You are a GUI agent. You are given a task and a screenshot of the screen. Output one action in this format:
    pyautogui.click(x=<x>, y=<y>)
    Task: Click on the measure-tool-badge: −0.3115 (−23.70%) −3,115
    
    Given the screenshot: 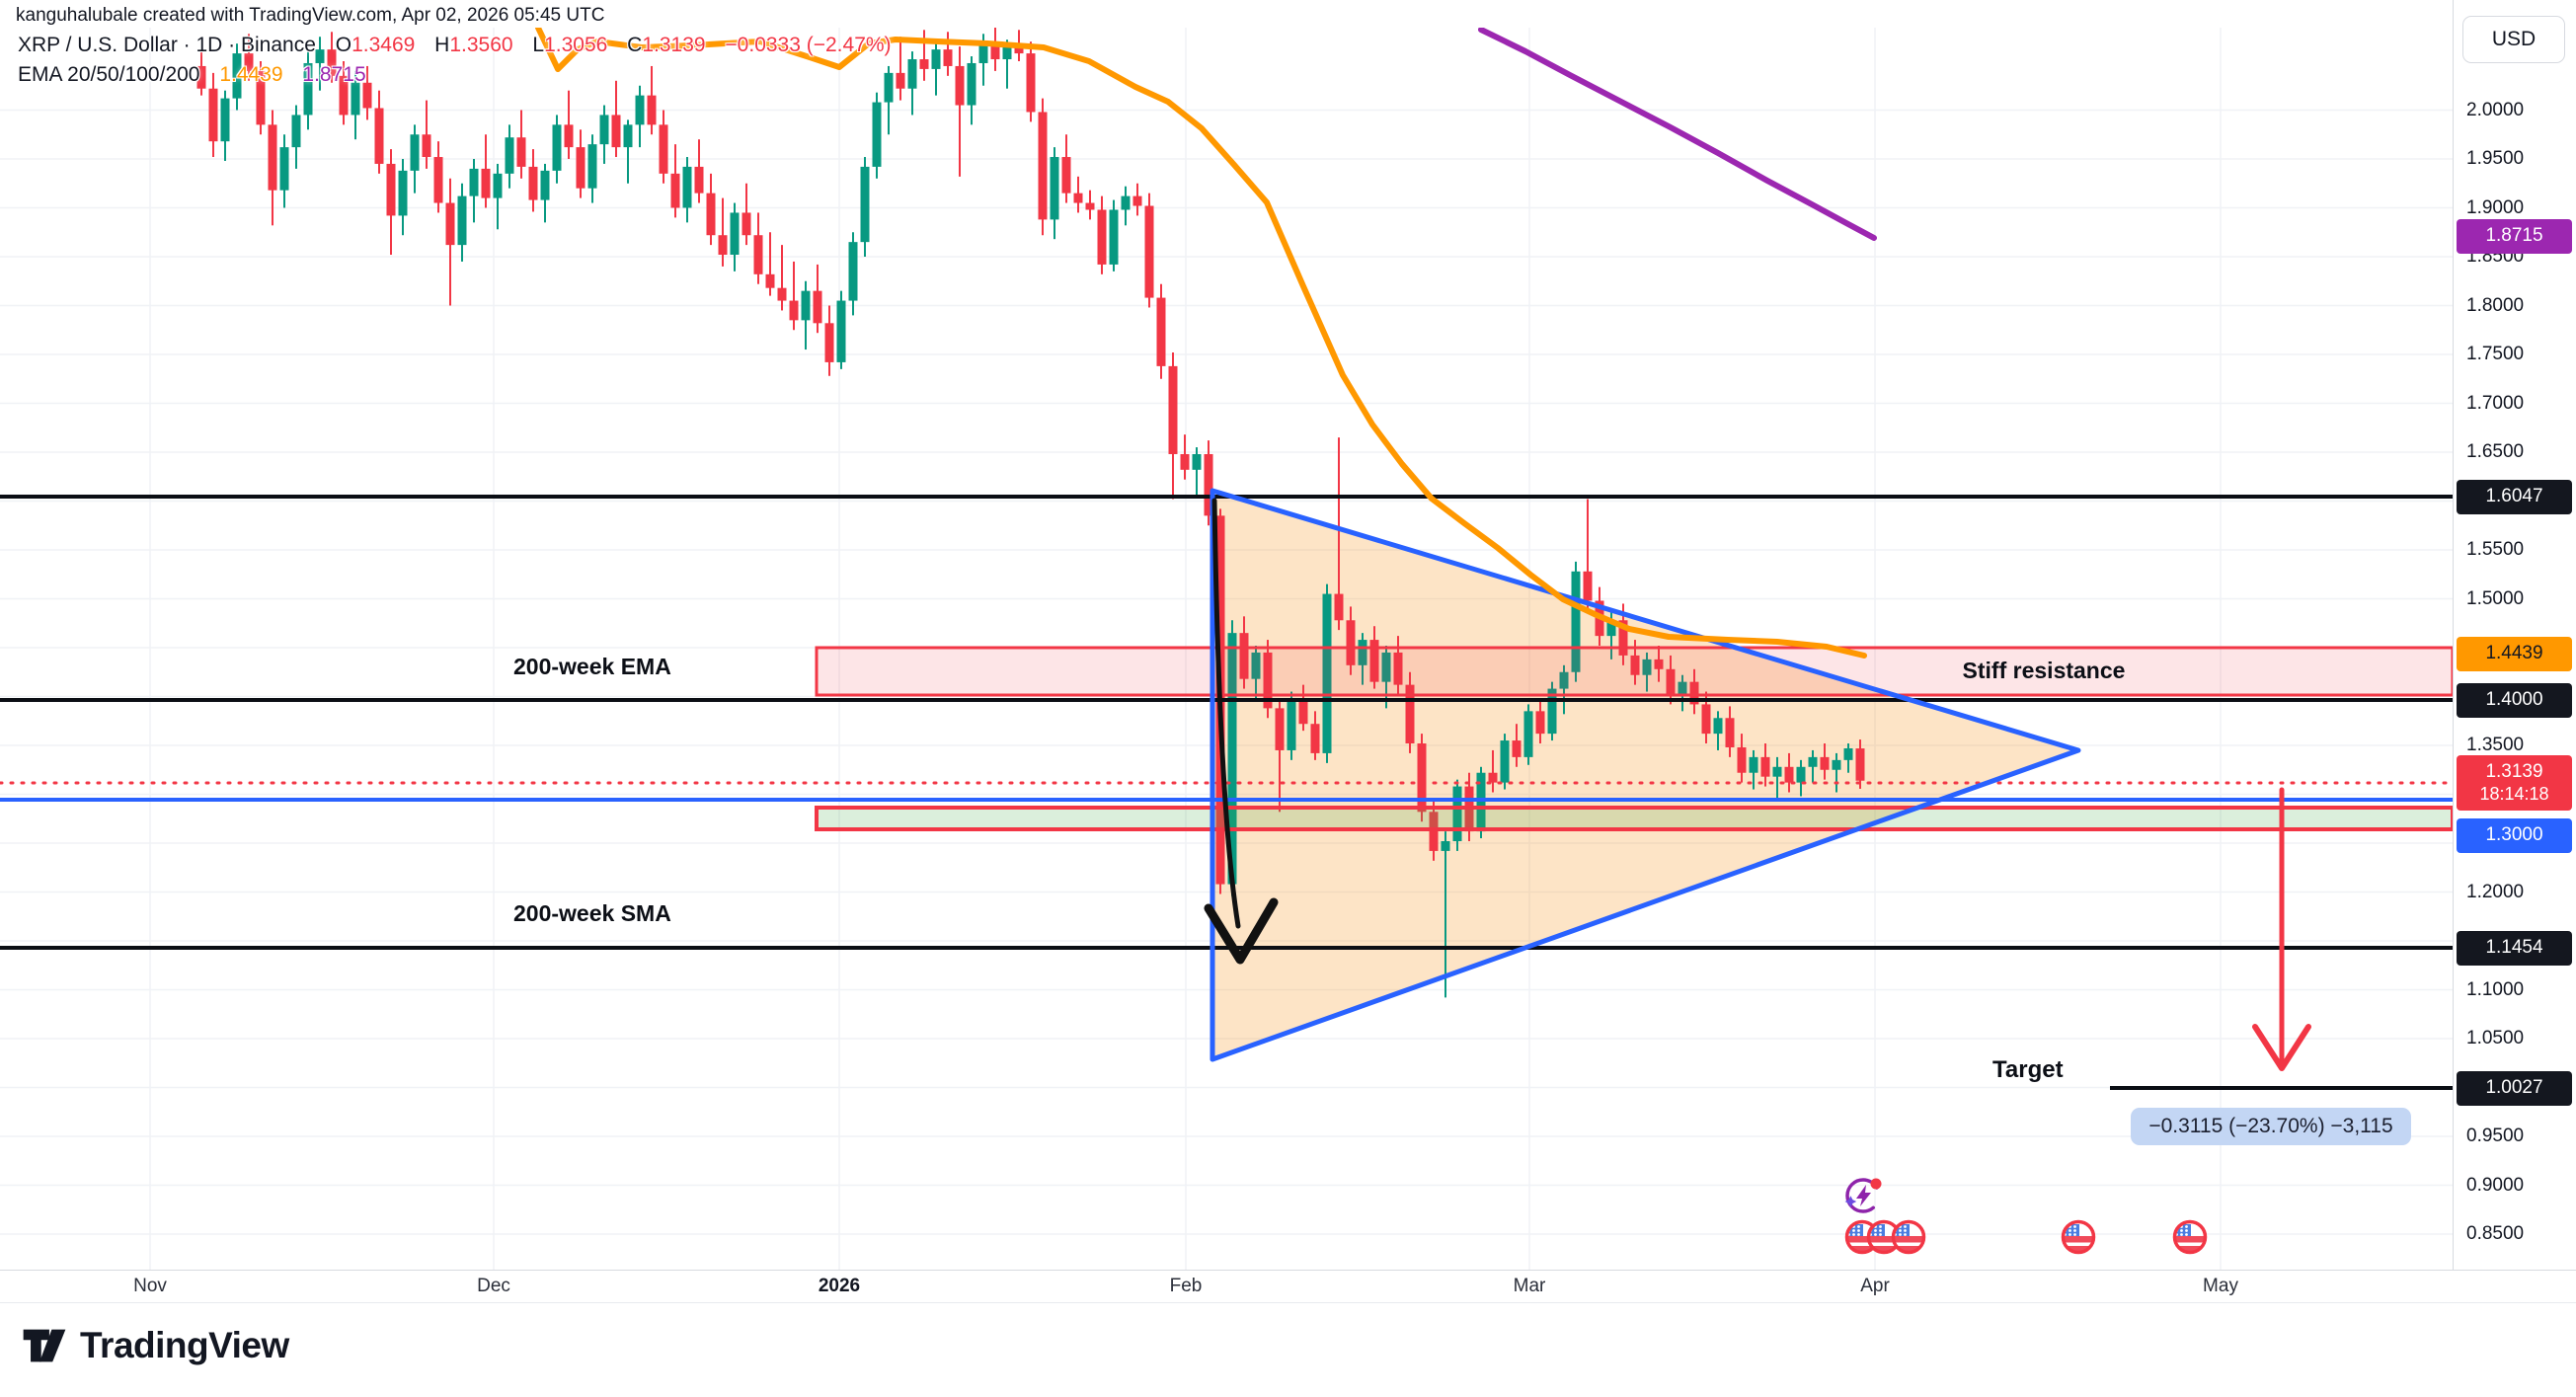 What is the action you would take?
    pyautogui.click(x=2271, y=1127)
    